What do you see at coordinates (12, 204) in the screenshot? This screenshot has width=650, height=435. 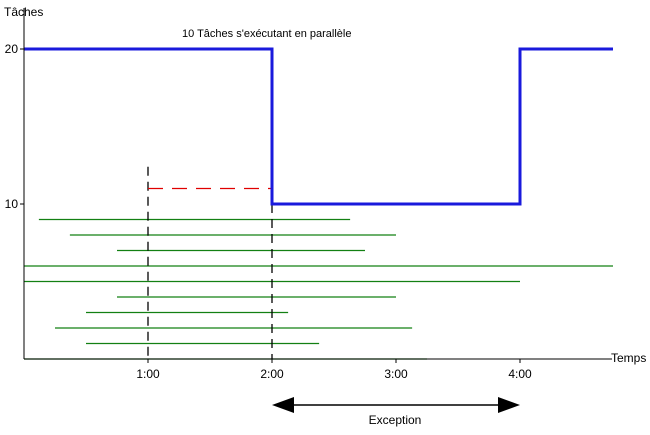 I see `y-tick-label-1: 10` at bounding box center [12, 204].